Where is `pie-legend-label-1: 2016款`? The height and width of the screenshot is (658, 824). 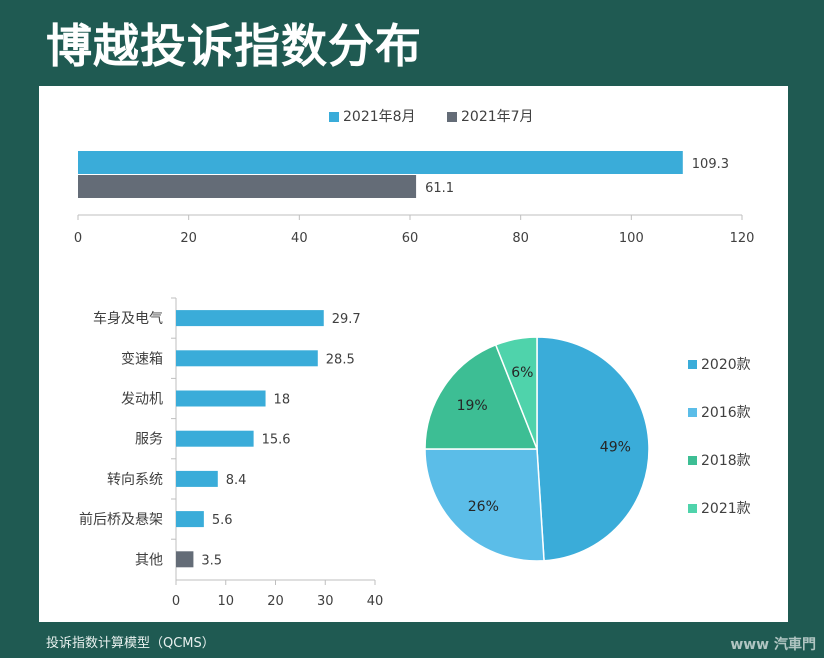
pie-legend-label-1: 2016款 is located at coordinates (726, 413).